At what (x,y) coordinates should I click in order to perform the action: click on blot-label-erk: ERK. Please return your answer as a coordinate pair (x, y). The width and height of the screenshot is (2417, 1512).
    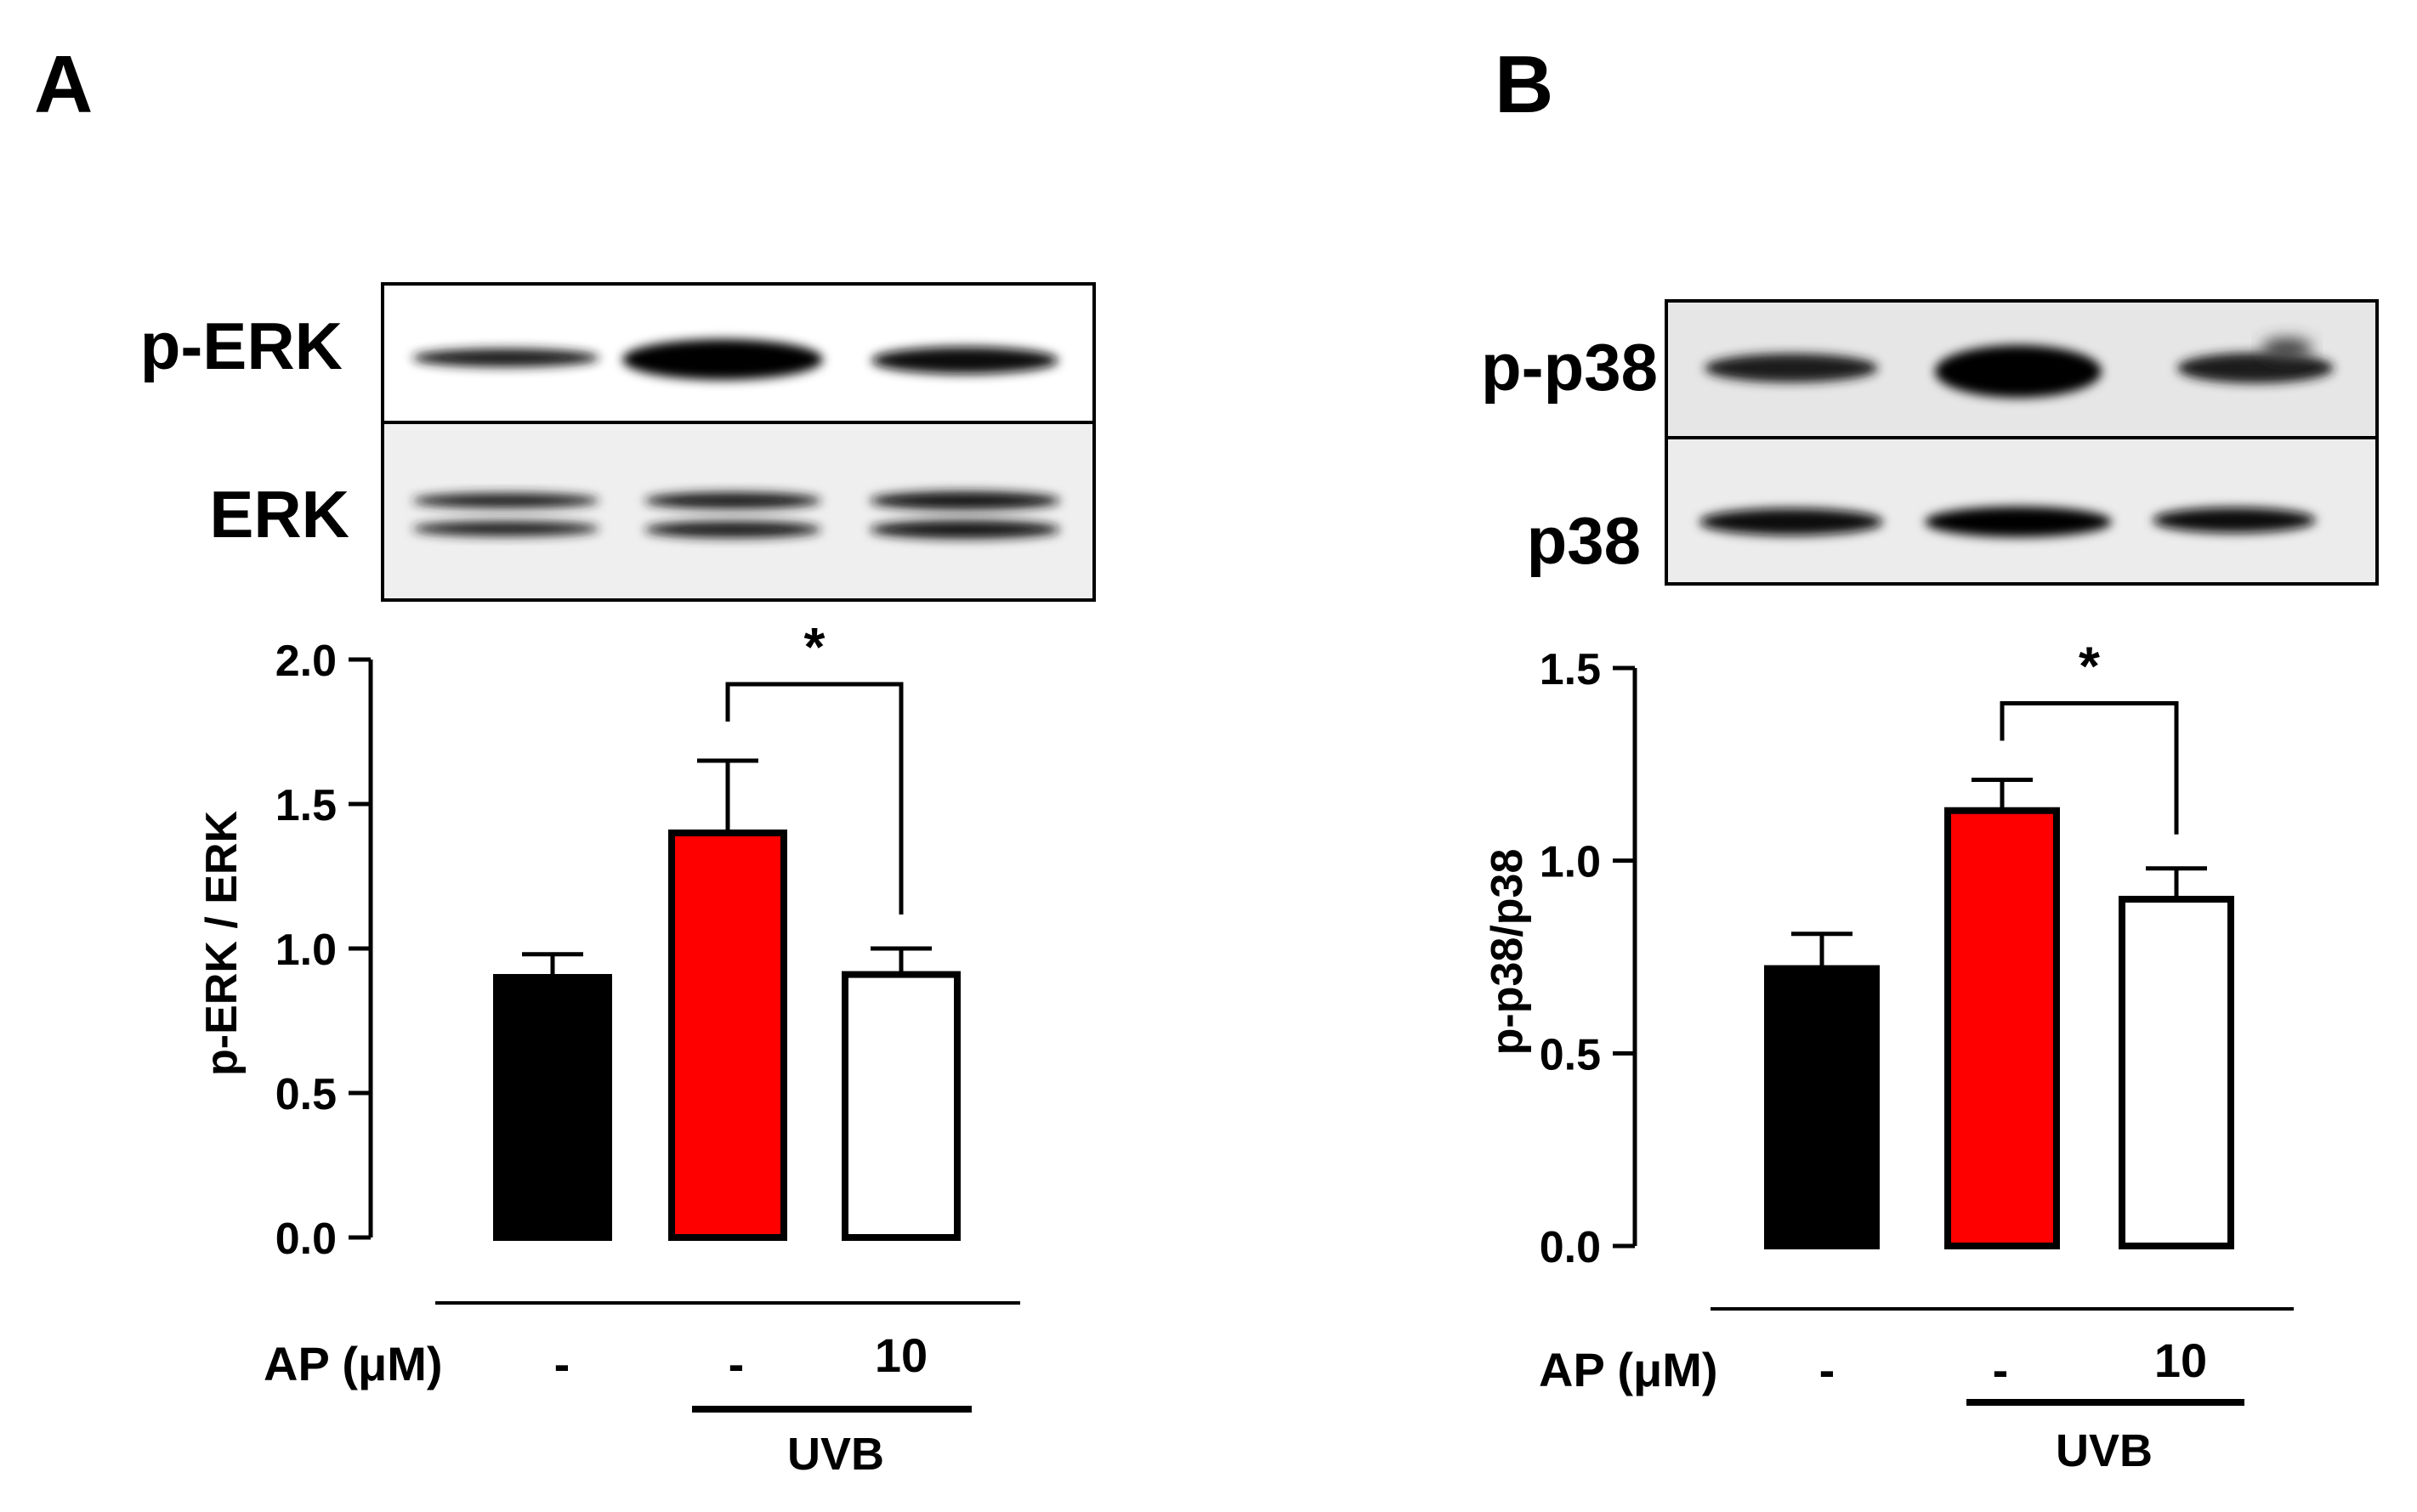
    Looking at the image, I should click on (279, 514).